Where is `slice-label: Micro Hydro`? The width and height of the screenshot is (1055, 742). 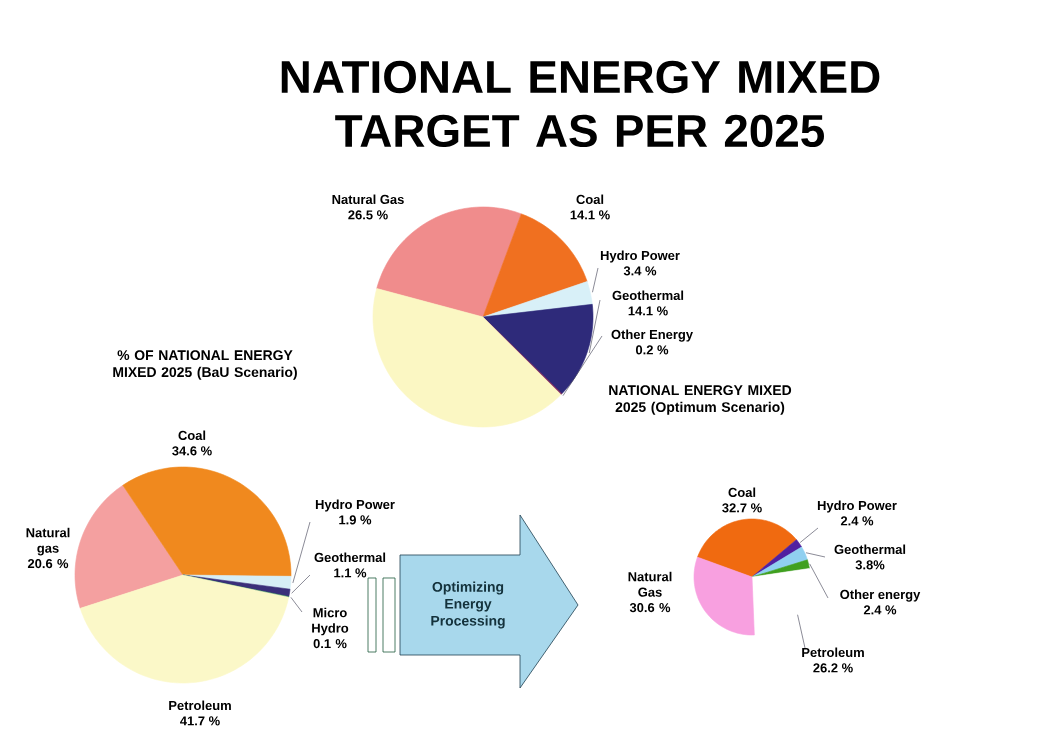
slice-label: Micro Hydro is located at coordinates (330, 621).